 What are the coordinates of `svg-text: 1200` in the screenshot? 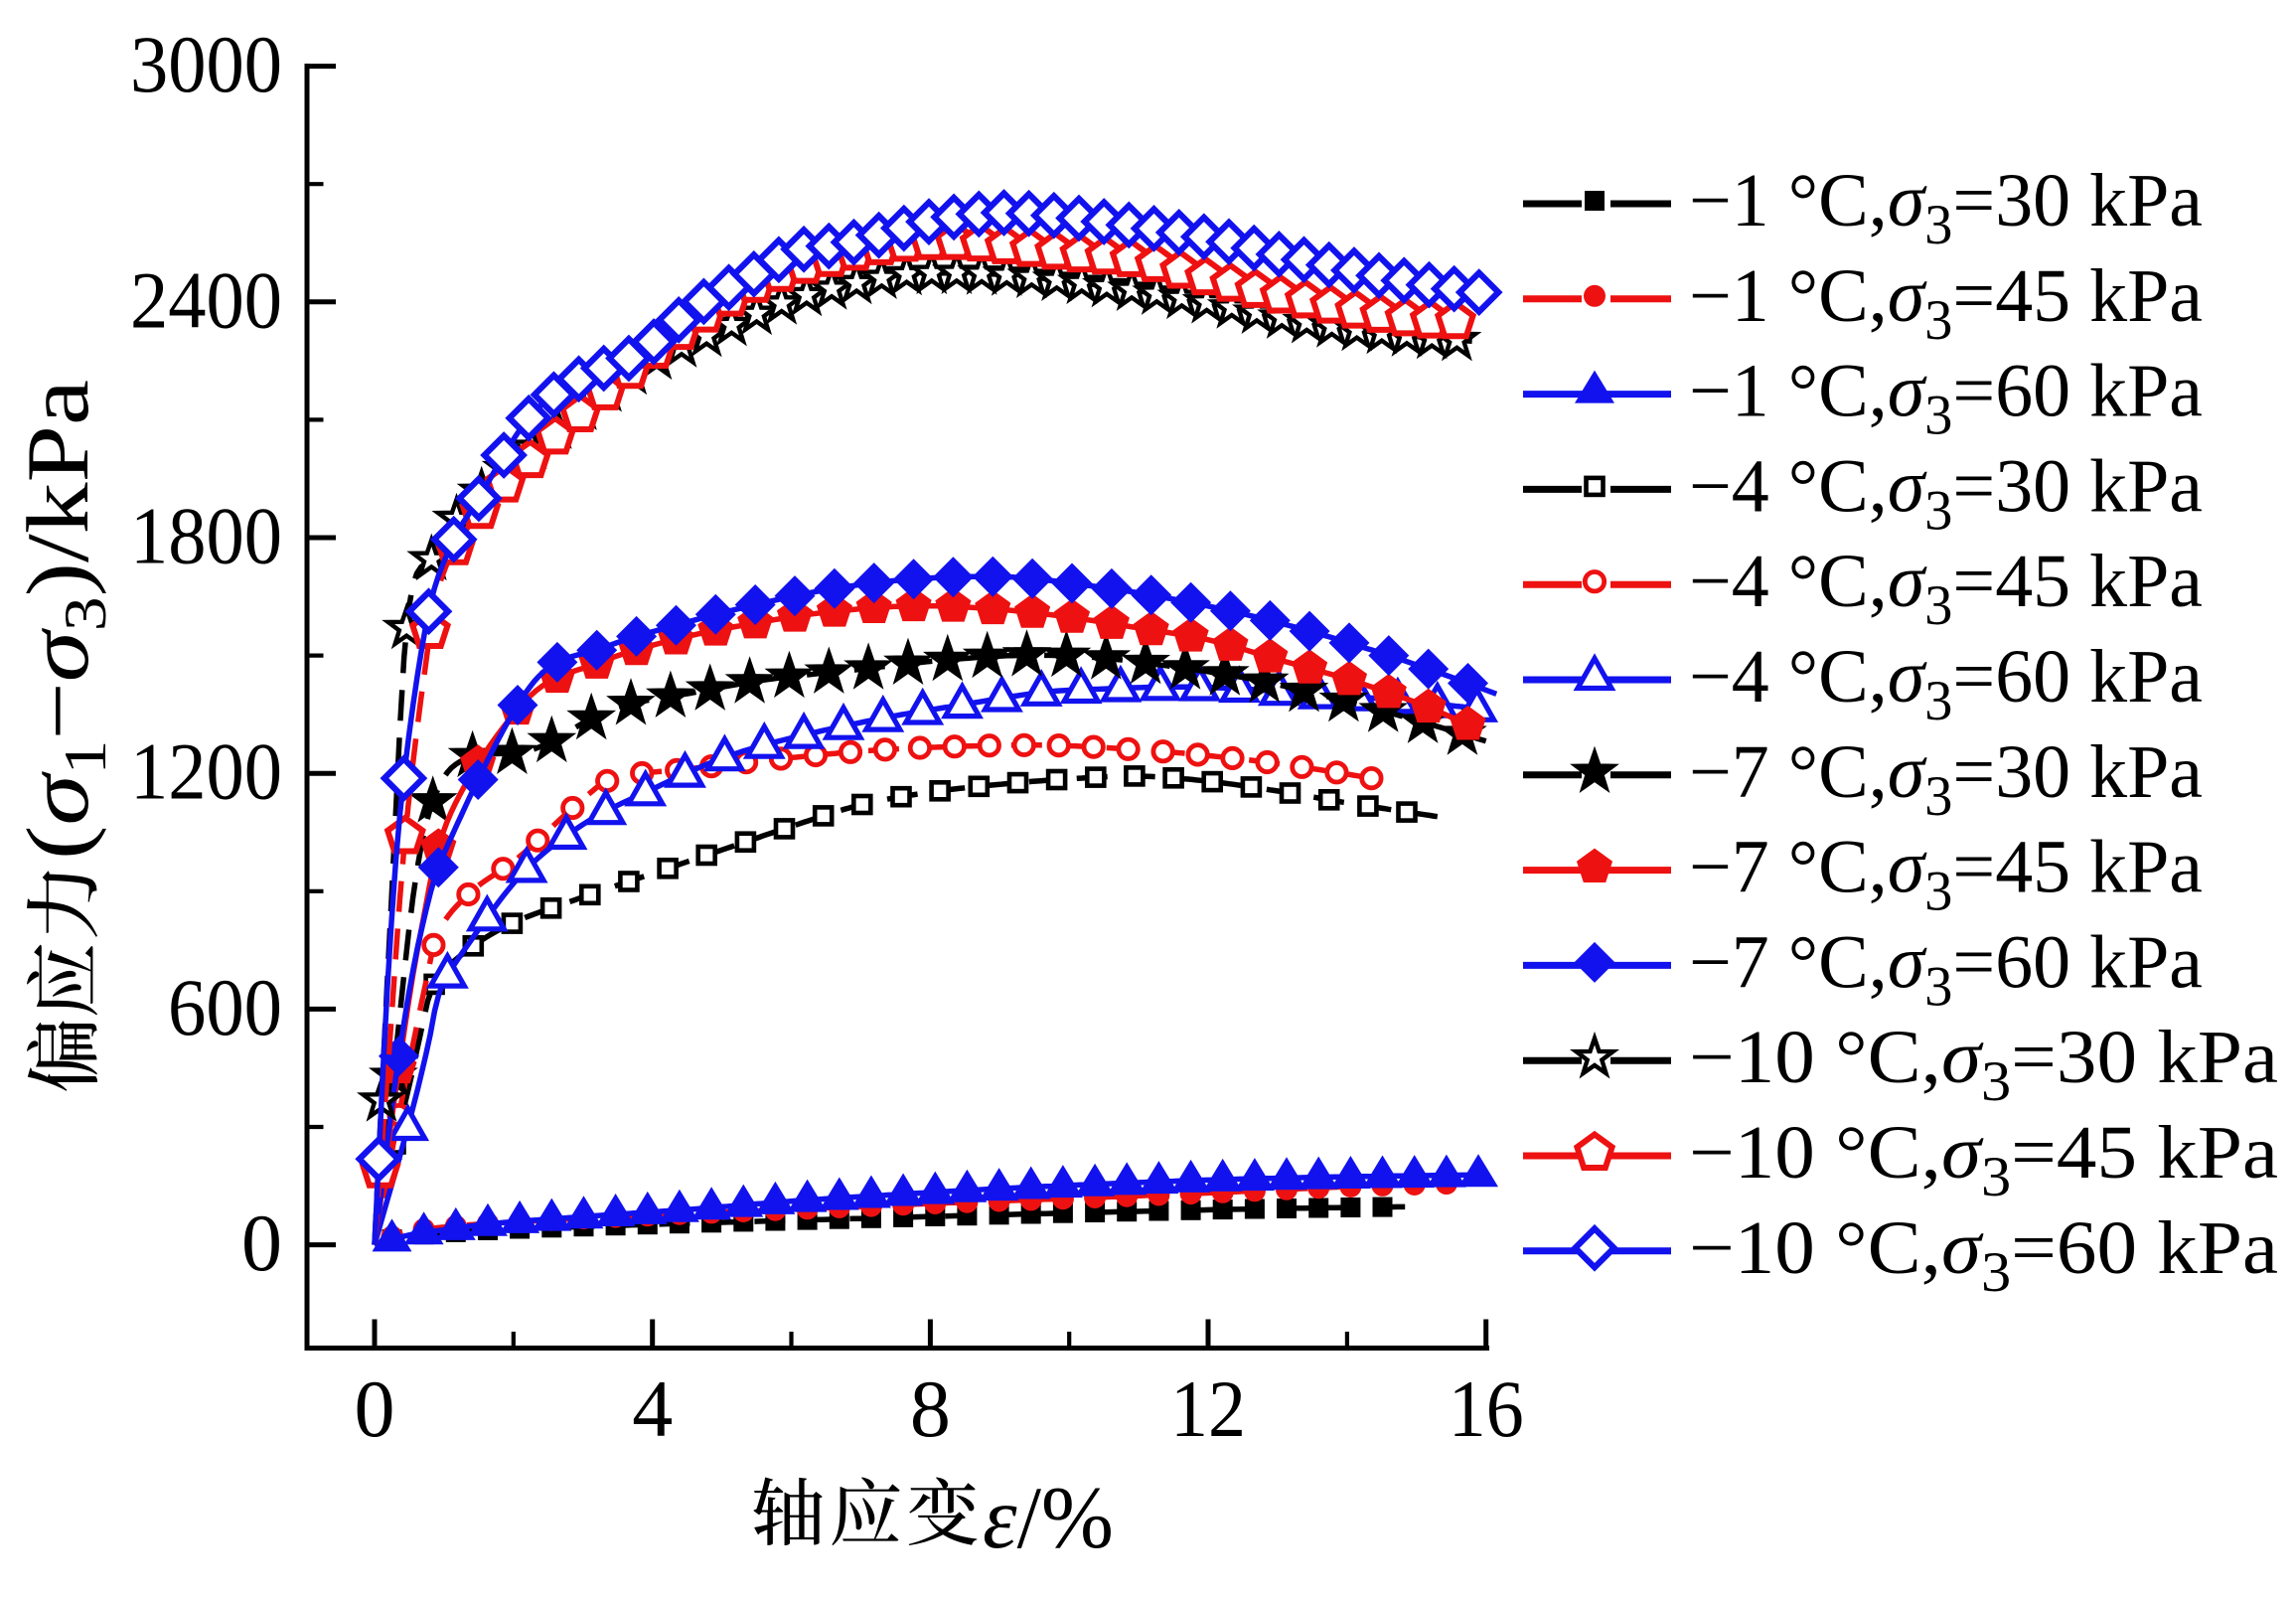 It's located at (206, 771).